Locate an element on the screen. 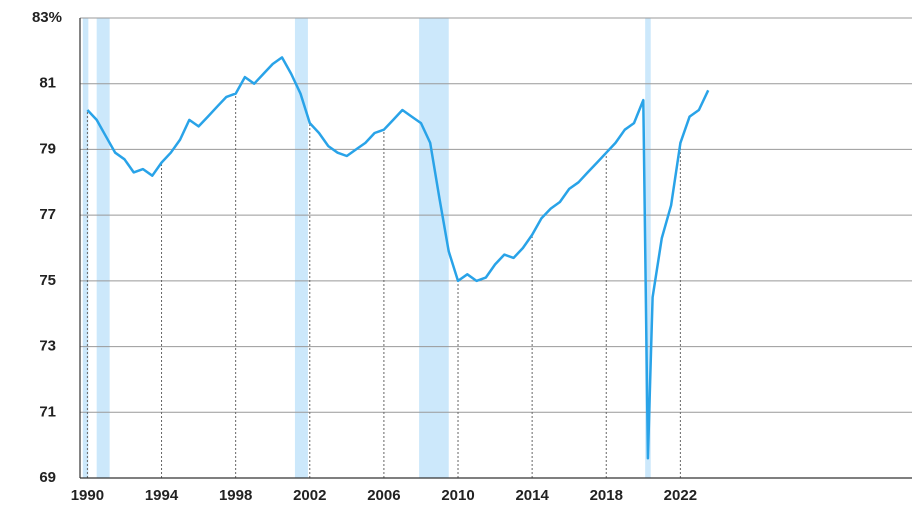 The image size is (913, 527). x-tick-label: 2006 is located at coordinates (383, 495).